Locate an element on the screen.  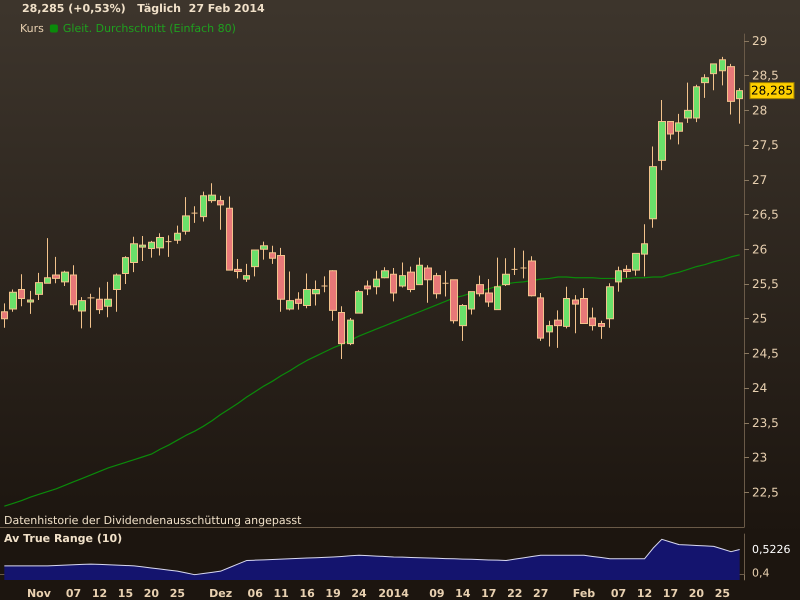
x-tick-label: Dez is located at coordinates (220, 593).